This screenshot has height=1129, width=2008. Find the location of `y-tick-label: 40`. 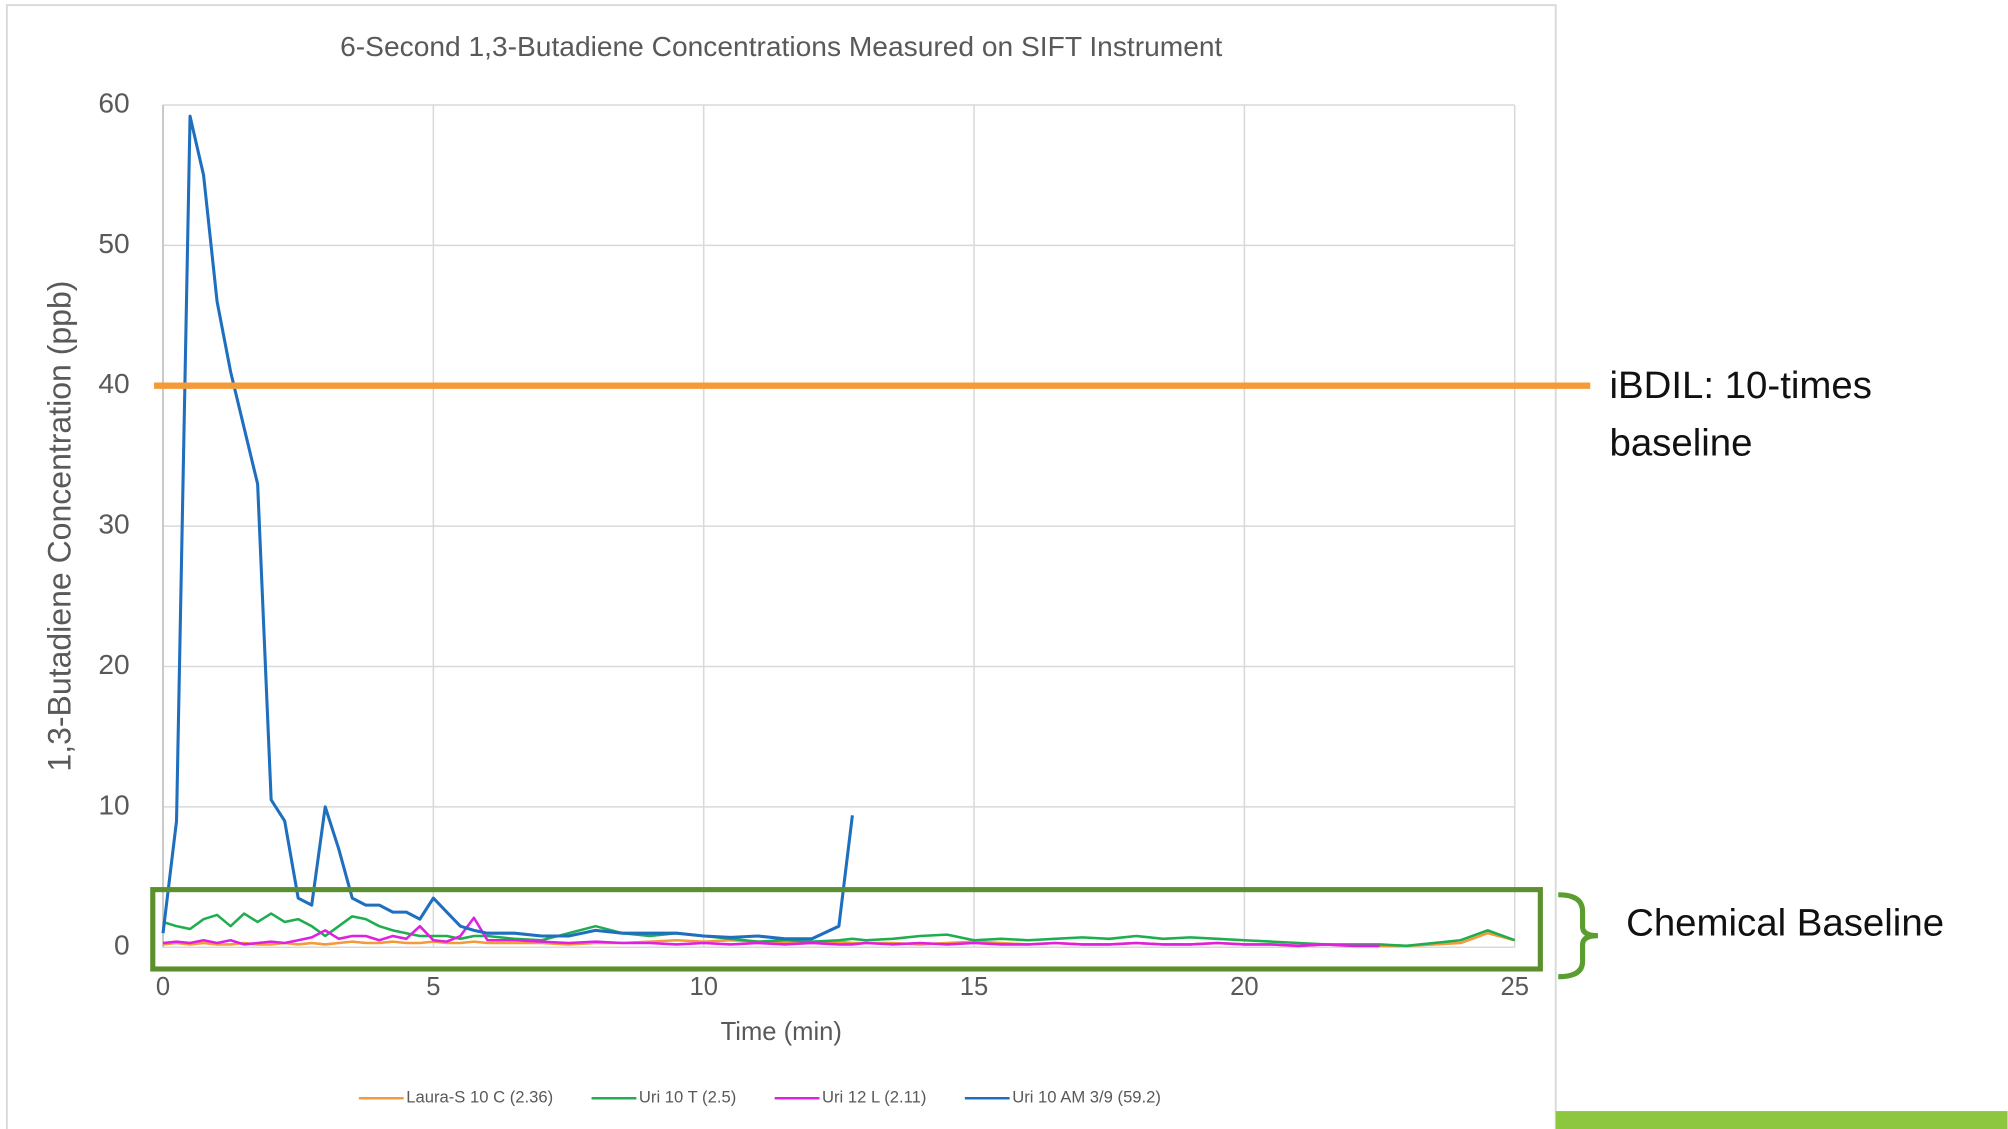

y-tick-label: 40 is located at coordinates (113, 383).